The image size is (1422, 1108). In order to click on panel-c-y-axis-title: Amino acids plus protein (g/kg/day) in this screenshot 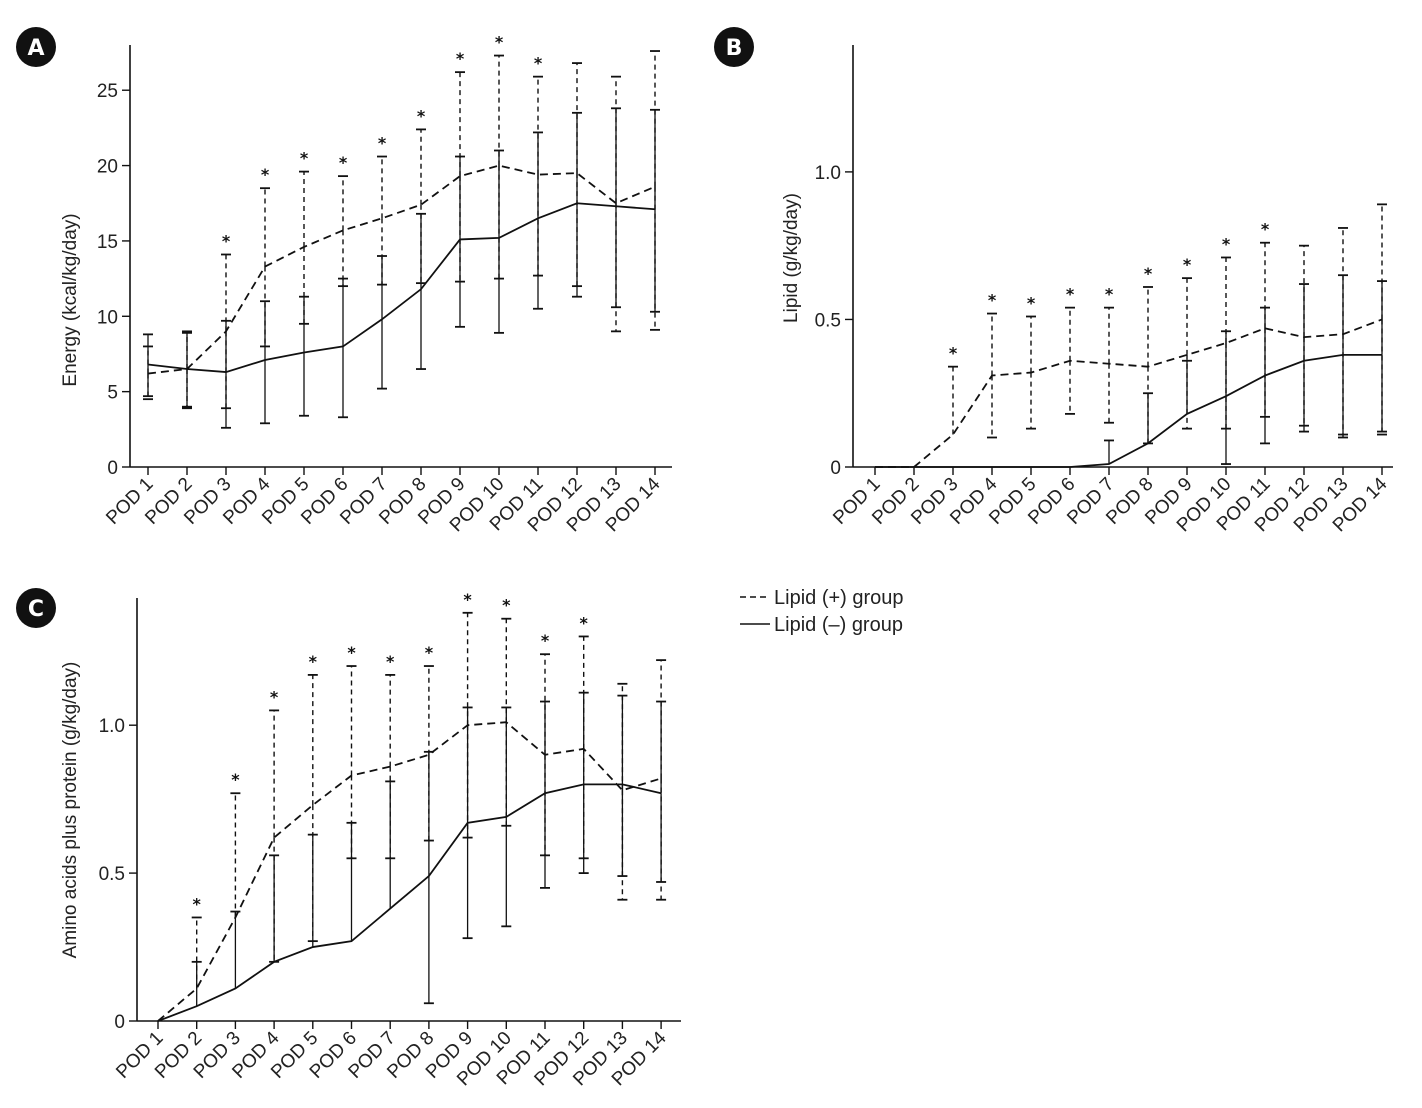, I will do `click(70, 810)`.